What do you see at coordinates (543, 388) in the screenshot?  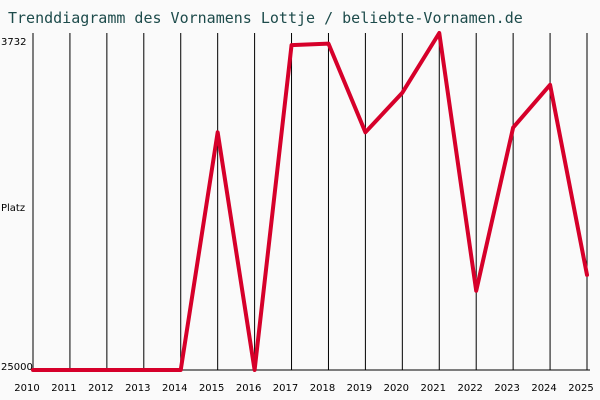 I see `x-tick-2024: 2024` at bounding box center [543, 388].